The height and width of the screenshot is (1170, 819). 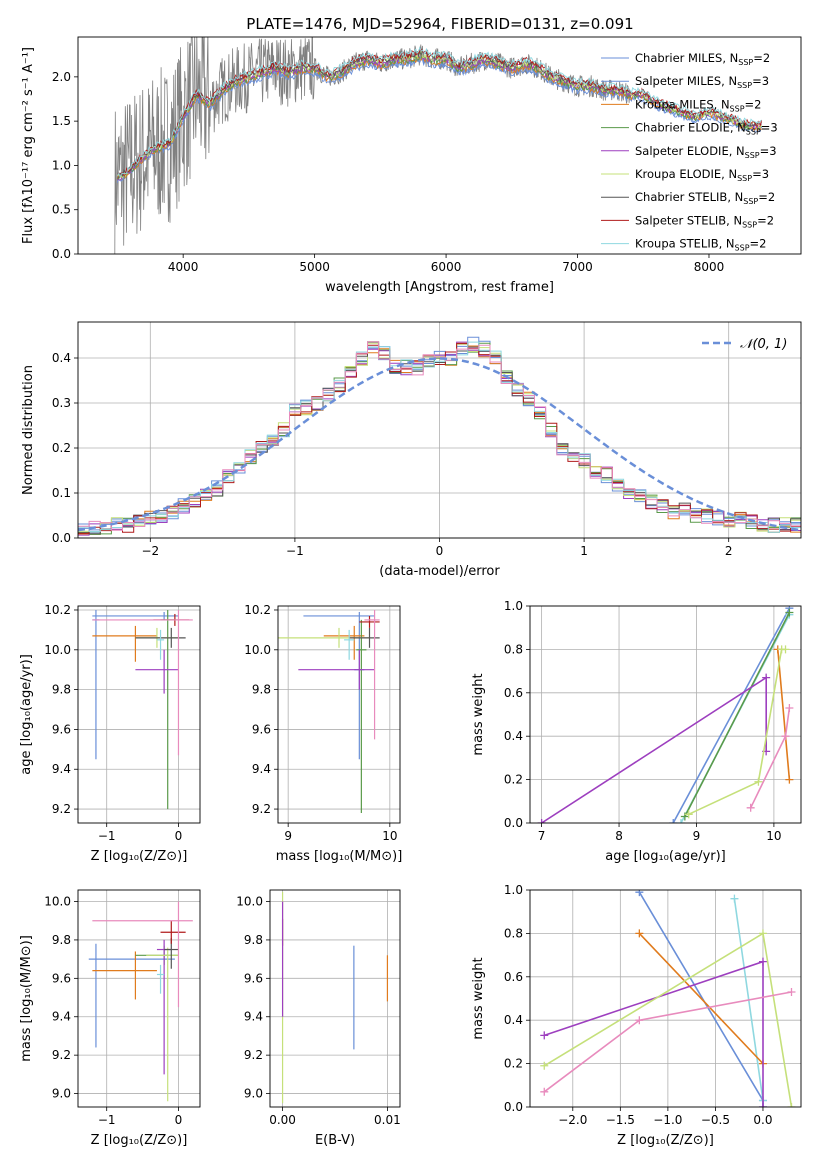 What do you see at coordinates (61, 729) in the screenshot?
I see `y-tick-label: 9.6` at bounding box center [61, 729].